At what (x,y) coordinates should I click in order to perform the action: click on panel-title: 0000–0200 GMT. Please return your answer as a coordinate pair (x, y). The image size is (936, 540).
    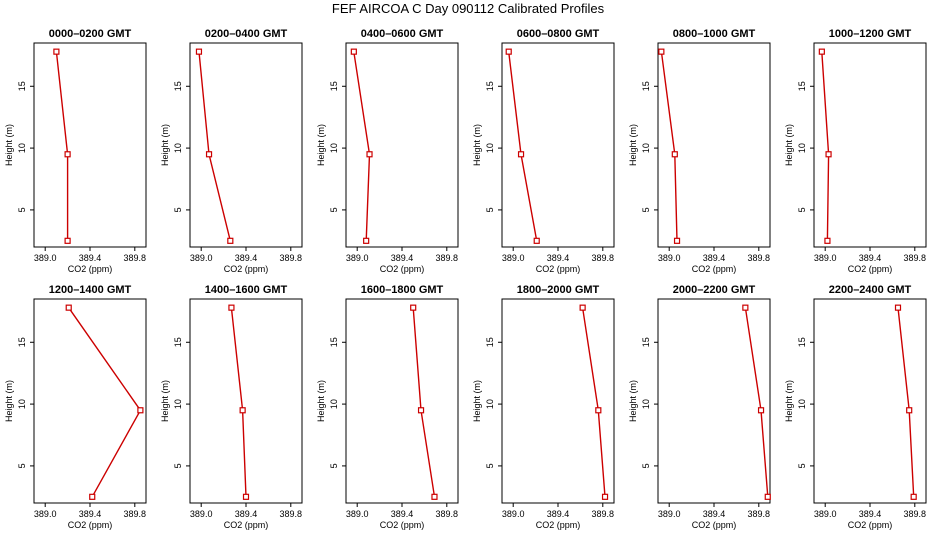
    Looking at the image, I should click on (90, 34).